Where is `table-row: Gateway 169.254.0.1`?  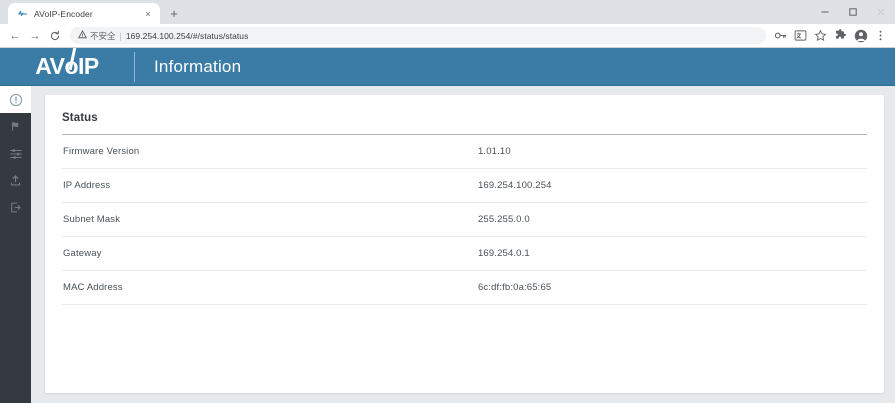
table-row: Gateway 169.254.0.1 is located at coordinates (464, 253).